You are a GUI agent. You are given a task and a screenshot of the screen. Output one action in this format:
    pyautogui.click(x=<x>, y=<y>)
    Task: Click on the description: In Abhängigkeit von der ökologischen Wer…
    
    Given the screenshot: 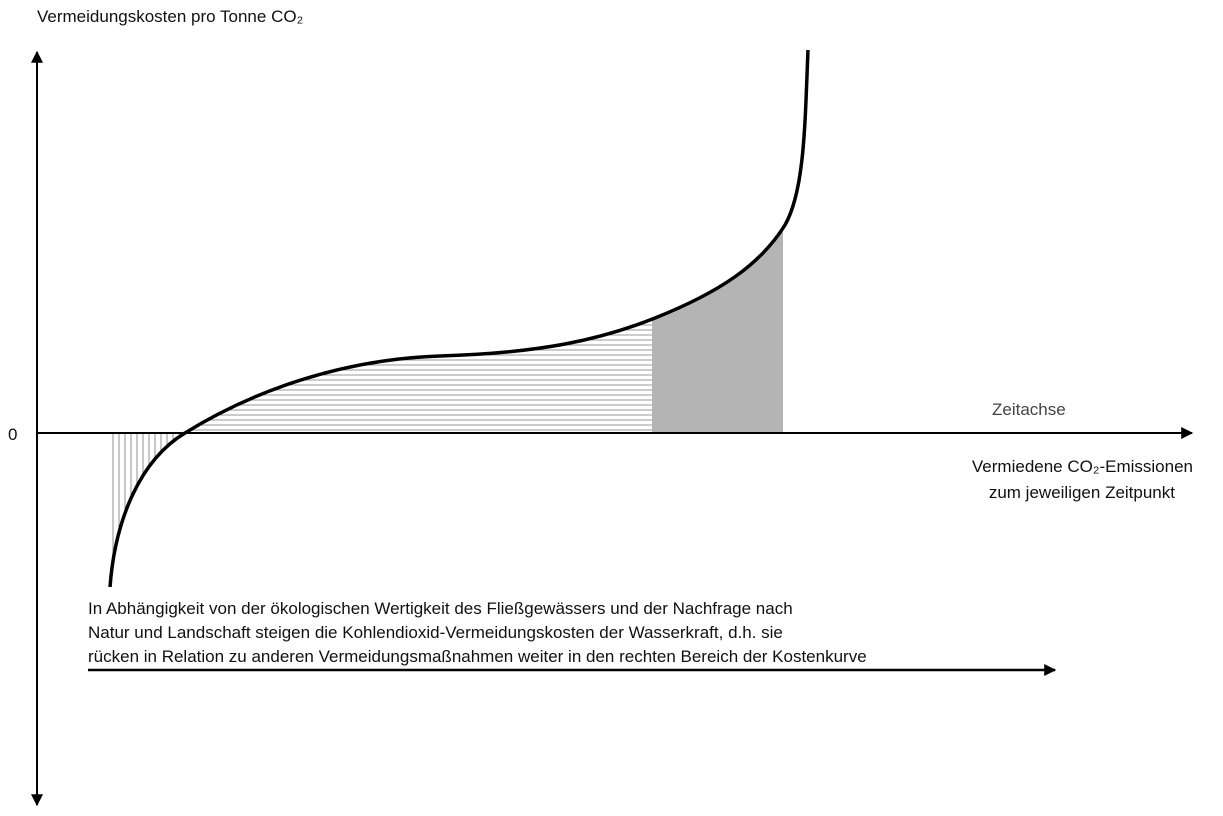 What is the action you would take?
    pyautogui.click(x=440, y=608)
    